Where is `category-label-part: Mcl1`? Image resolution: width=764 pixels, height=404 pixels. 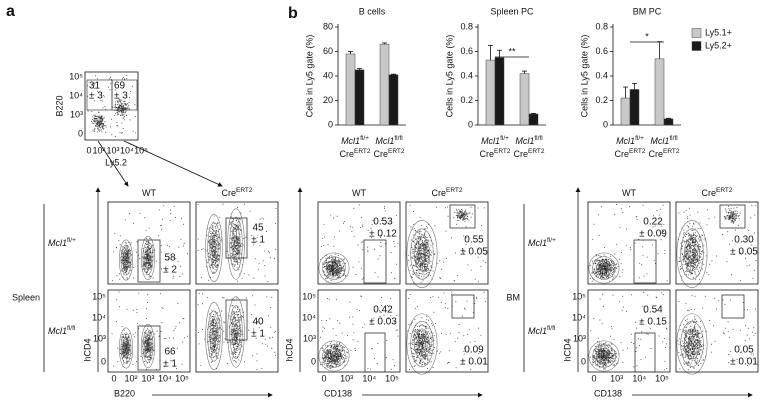 category-label-part: Mcl1 is located at coordinates (350, 141).